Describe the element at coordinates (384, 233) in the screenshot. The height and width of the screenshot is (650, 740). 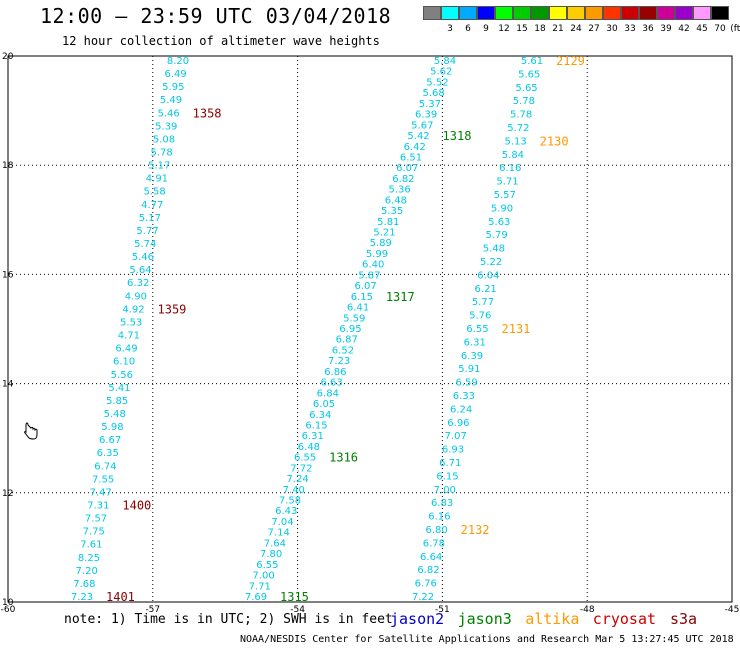
I see `wave-height-value: 5.21` at that location.